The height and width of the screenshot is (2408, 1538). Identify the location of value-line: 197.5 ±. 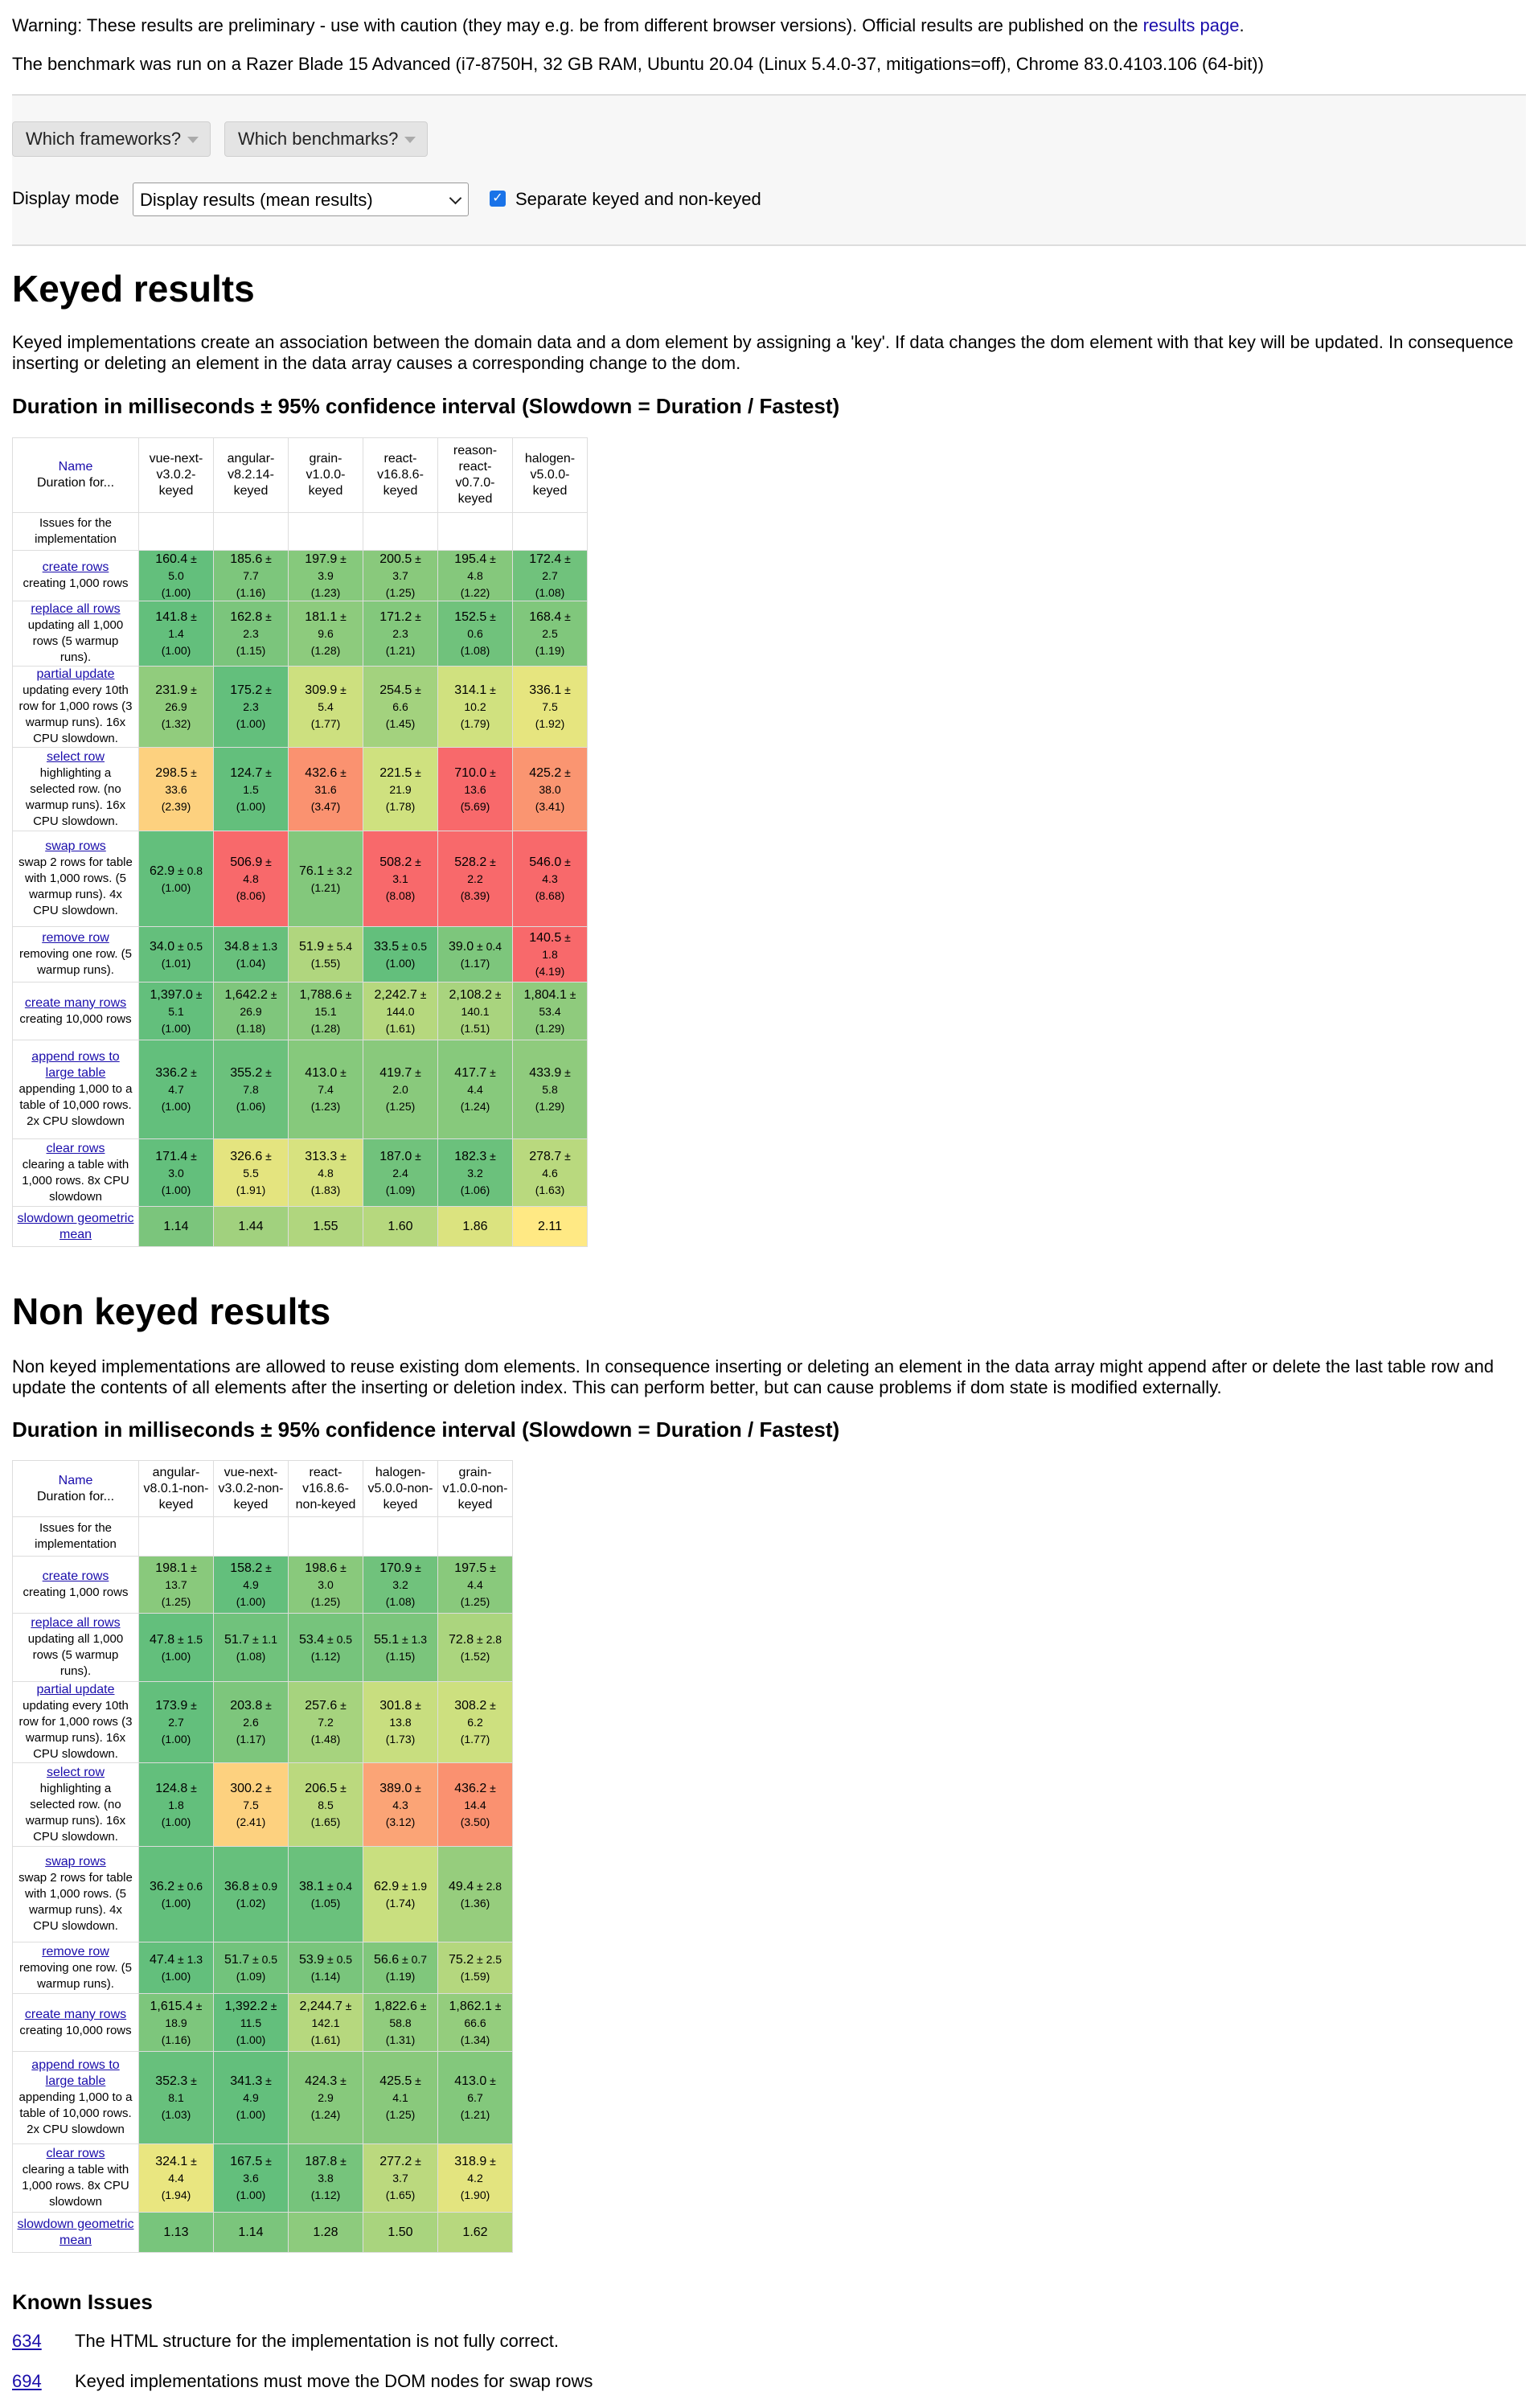
(475, 1568).